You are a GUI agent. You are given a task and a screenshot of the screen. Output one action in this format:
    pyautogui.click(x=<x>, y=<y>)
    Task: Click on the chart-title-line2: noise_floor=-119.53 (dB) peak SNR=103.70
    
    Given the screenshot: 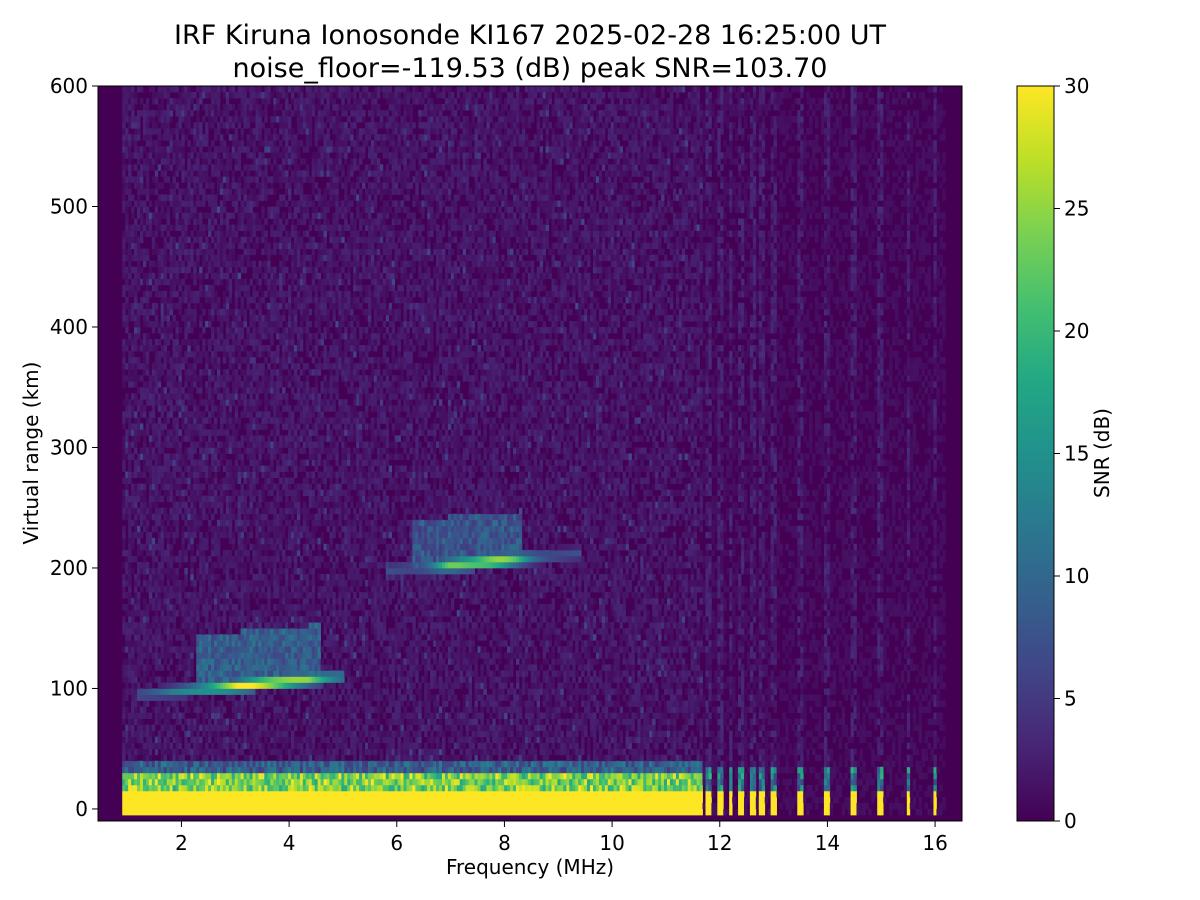 What is the action you would take?
    pyautogui.click(x=530, y=68)
    